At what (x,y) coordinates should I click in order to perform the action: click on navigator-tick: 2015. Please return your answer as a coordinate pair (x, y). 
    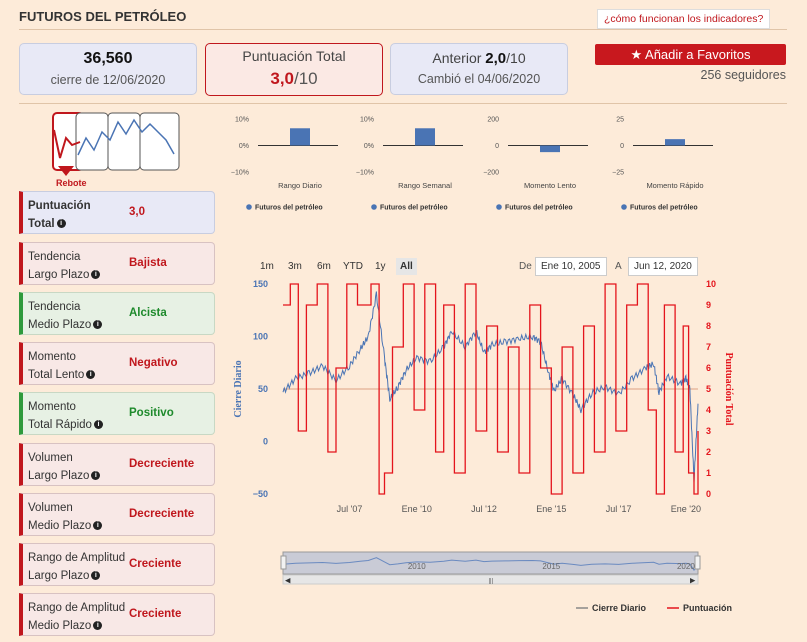
    Looking at the image, I should click on (551, 566).